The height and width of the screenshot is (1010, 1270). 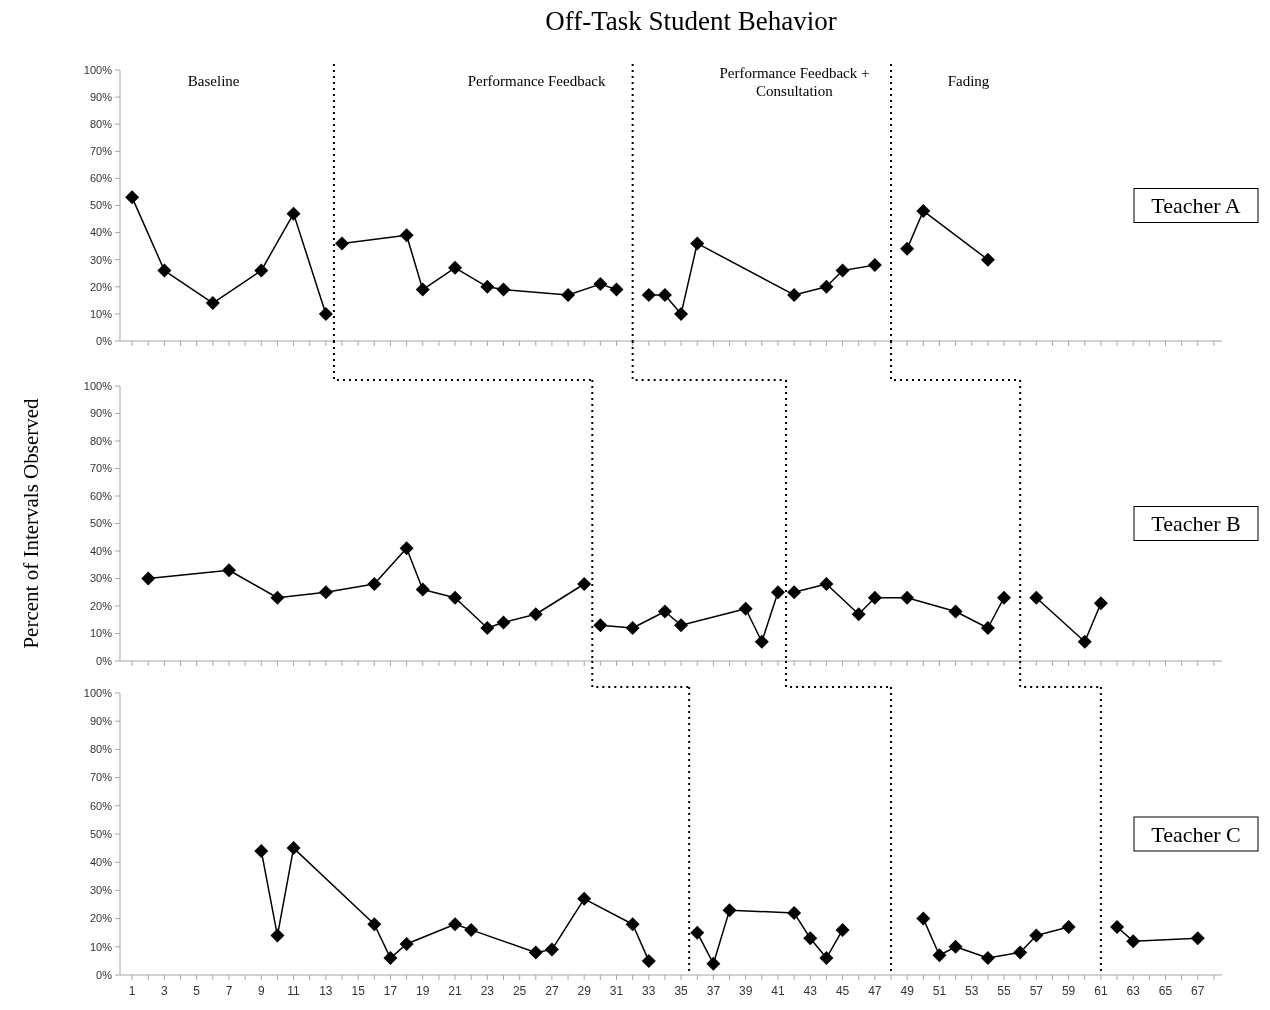 I want to click on annotation: Performance Feedback + Consultation, so click(x=794, y=82).